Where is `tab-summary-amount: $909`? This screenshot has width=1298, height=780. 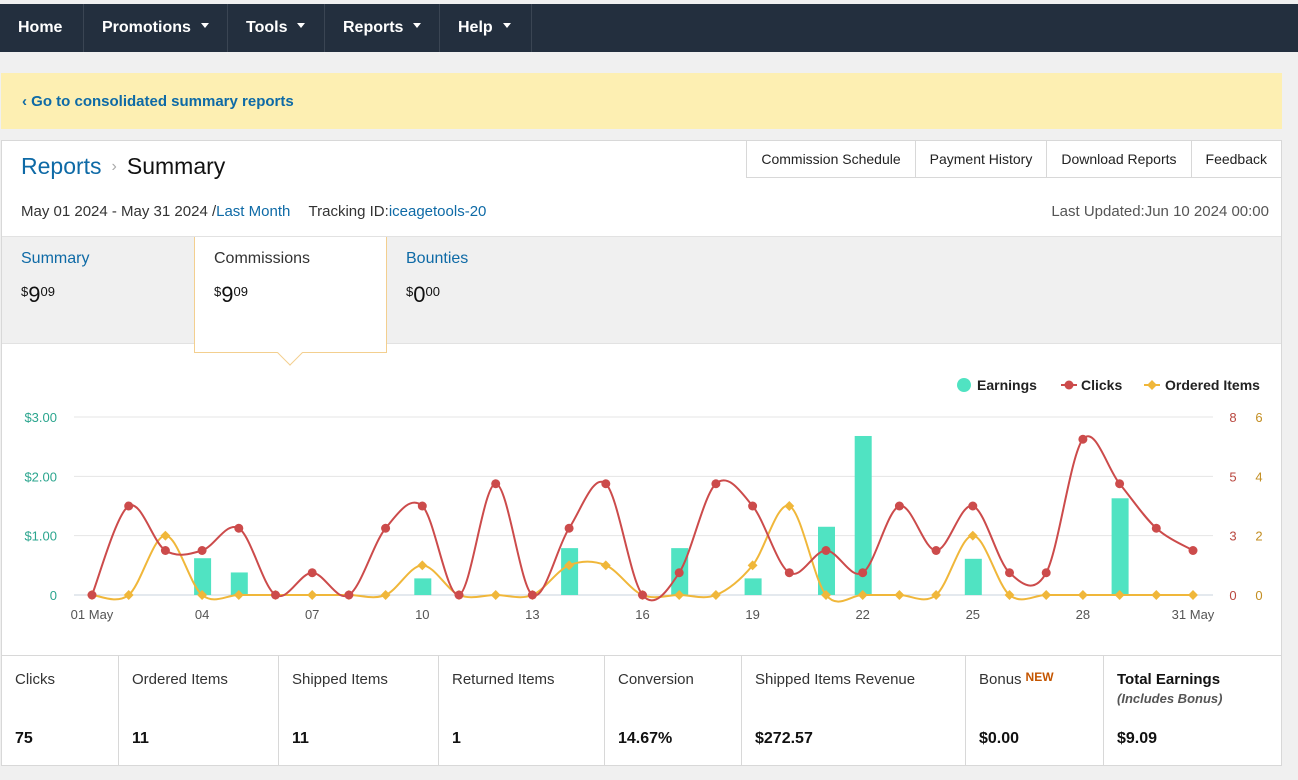
tab-summary-amount: $909 is located at coordinates (108, 295).